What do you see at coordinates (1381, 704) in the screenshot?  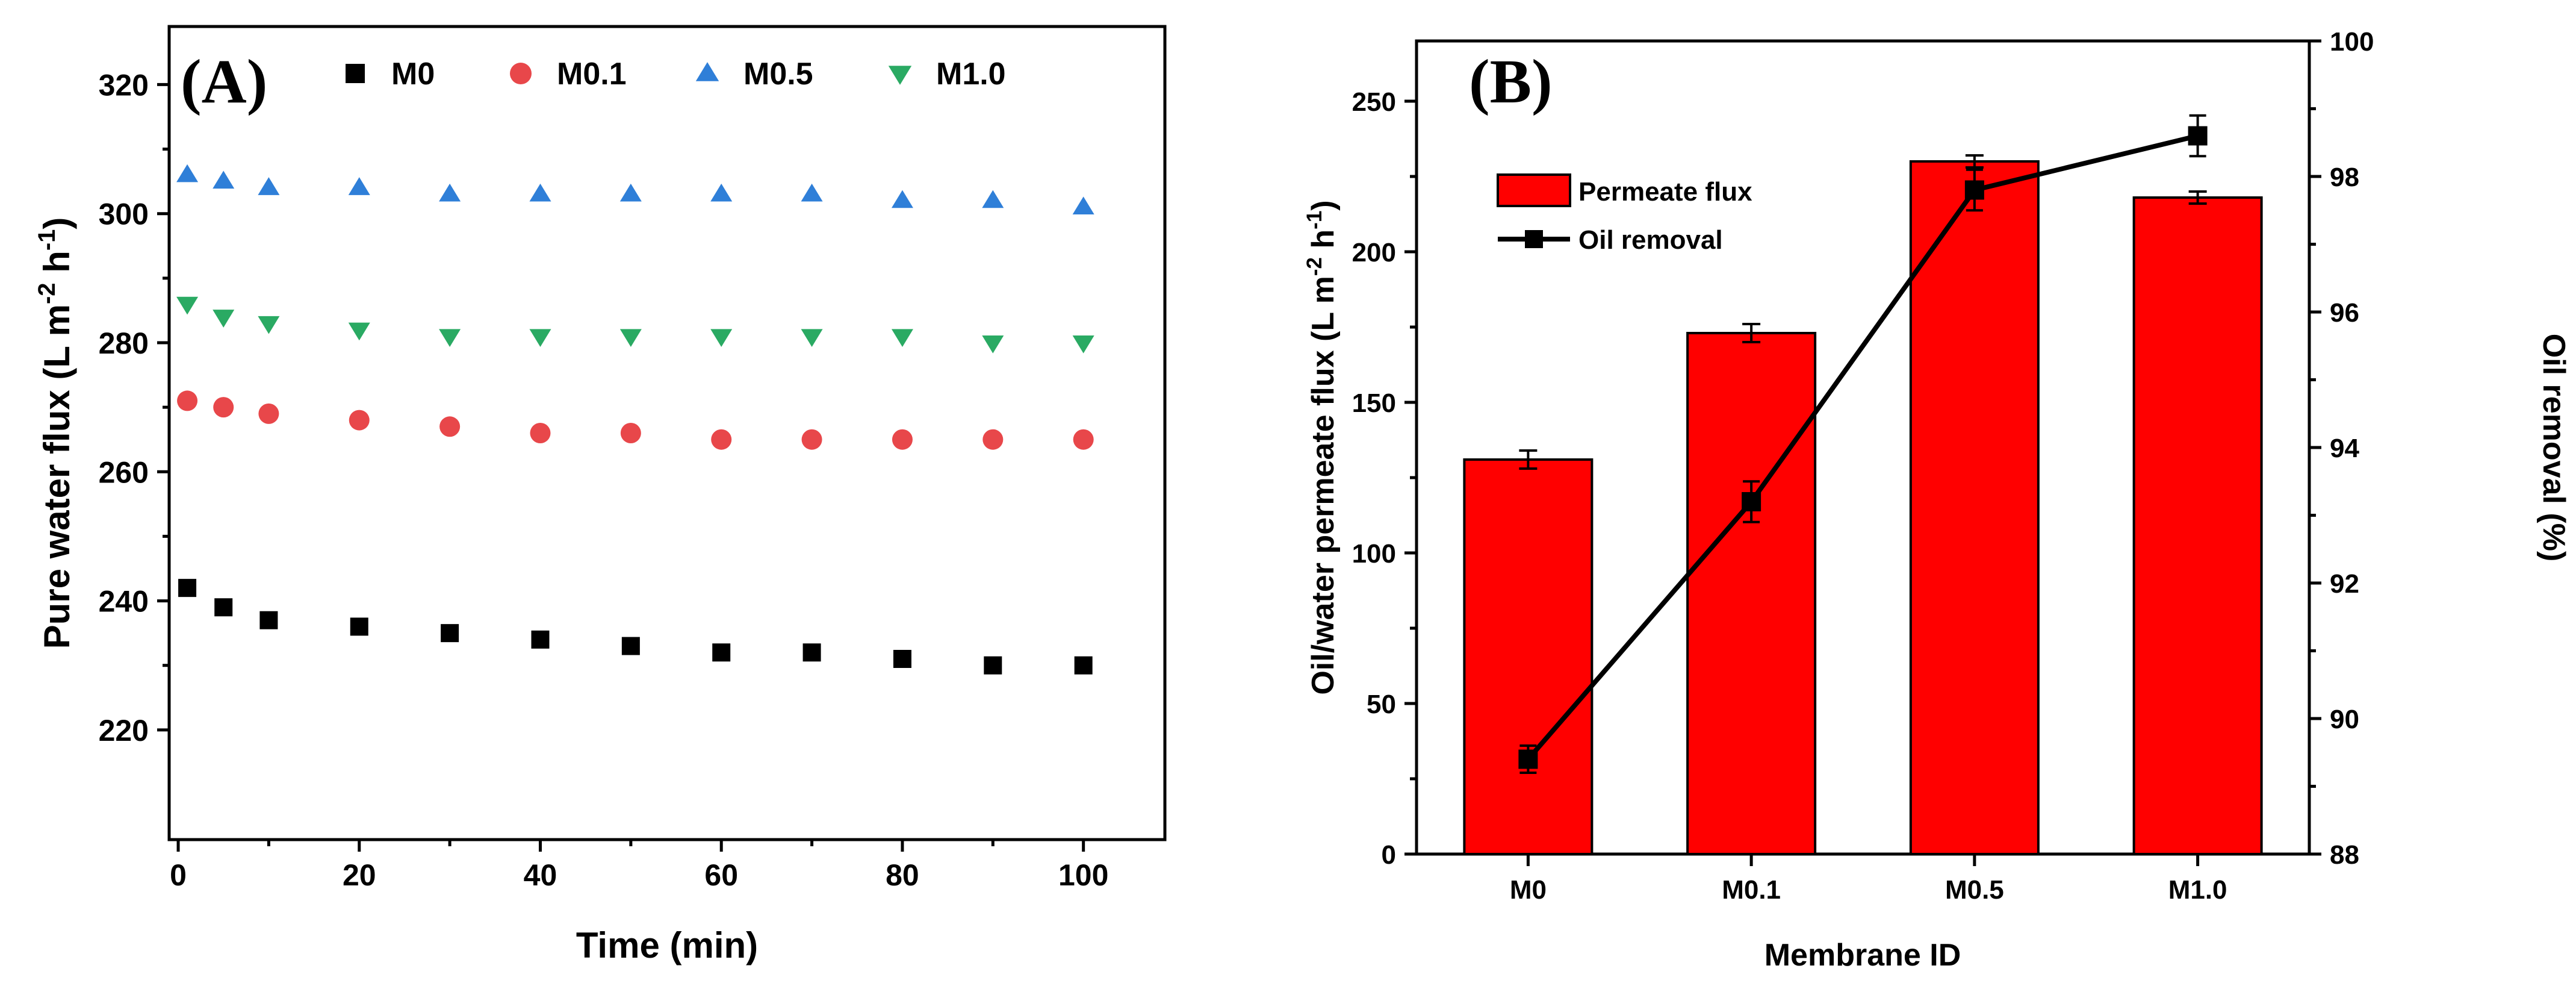 I see `left-y-tick-label: 50` at bounding box center [1381, 704].